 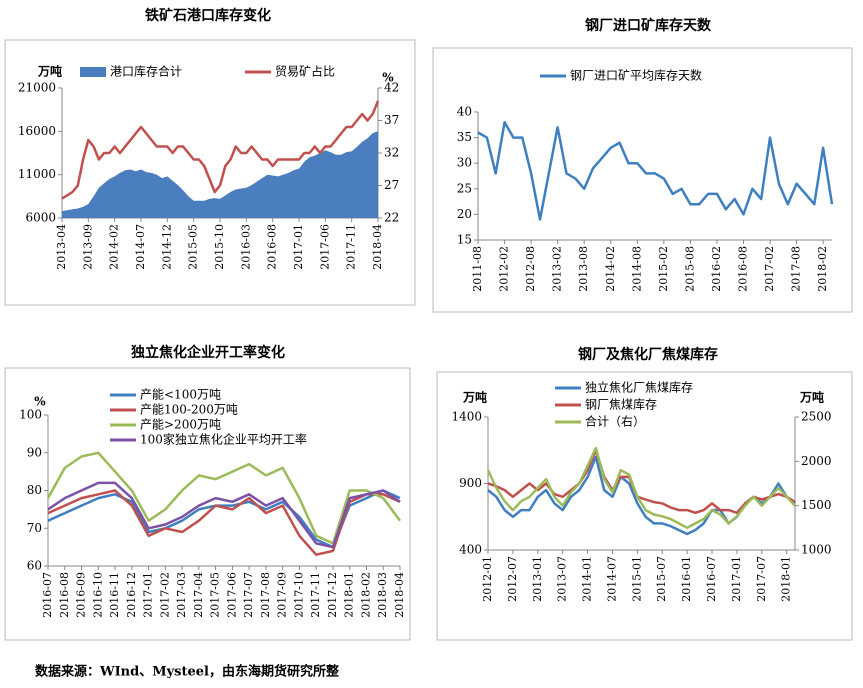 What do you see at coordinates (37, 88) in the screenshot?
I see `y-tick-label: 21000` at bounding box center [37, 88].